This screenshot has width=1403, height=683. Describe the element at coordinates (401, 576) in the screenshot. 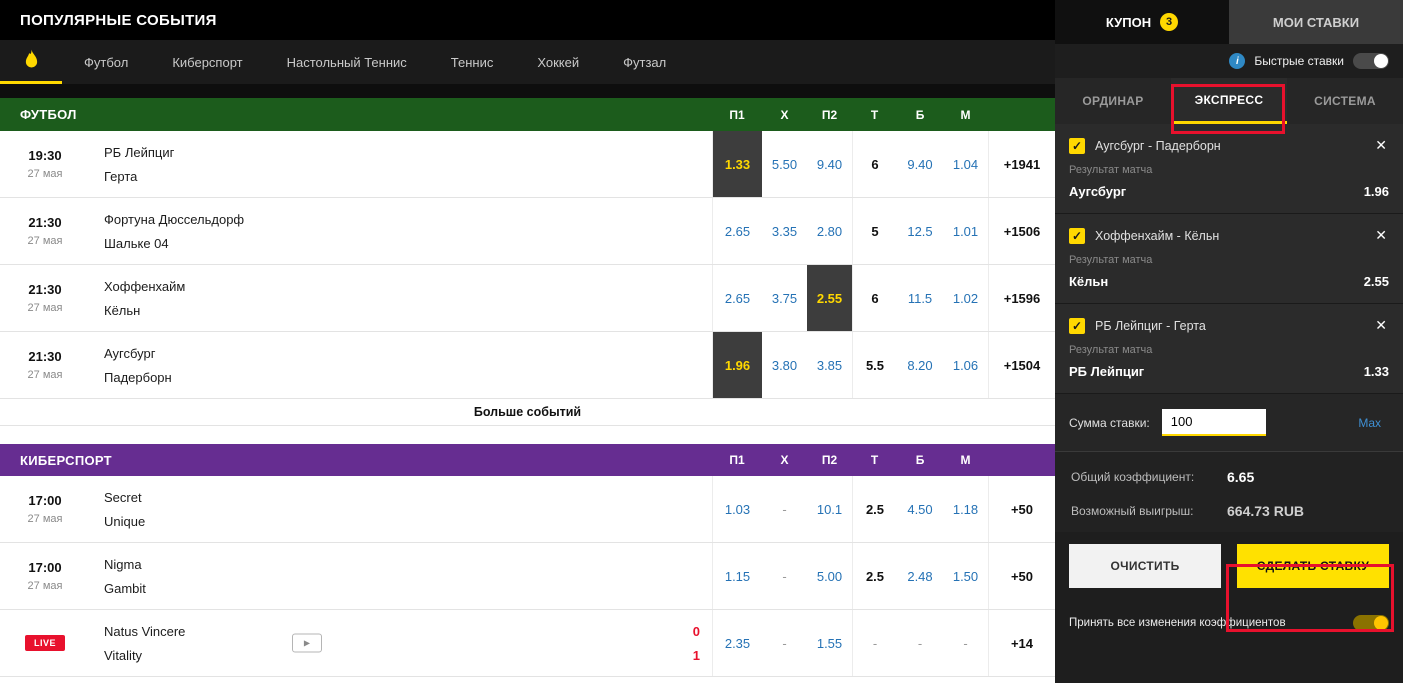

I see `event-teams: Nigma Gambit` at that location.